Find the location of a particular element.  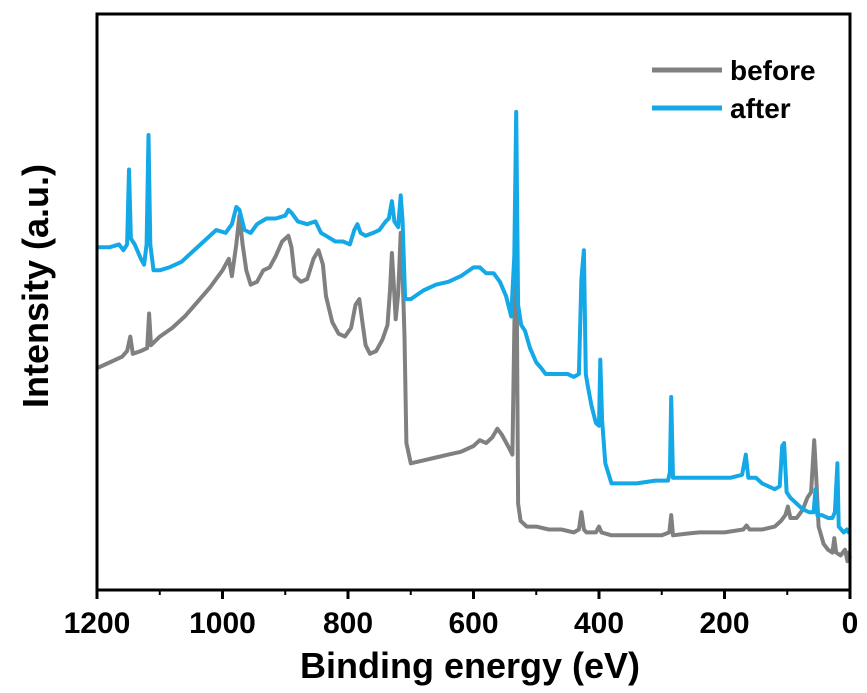

x-tick-label: 400 is located at coordinates (599, 623).